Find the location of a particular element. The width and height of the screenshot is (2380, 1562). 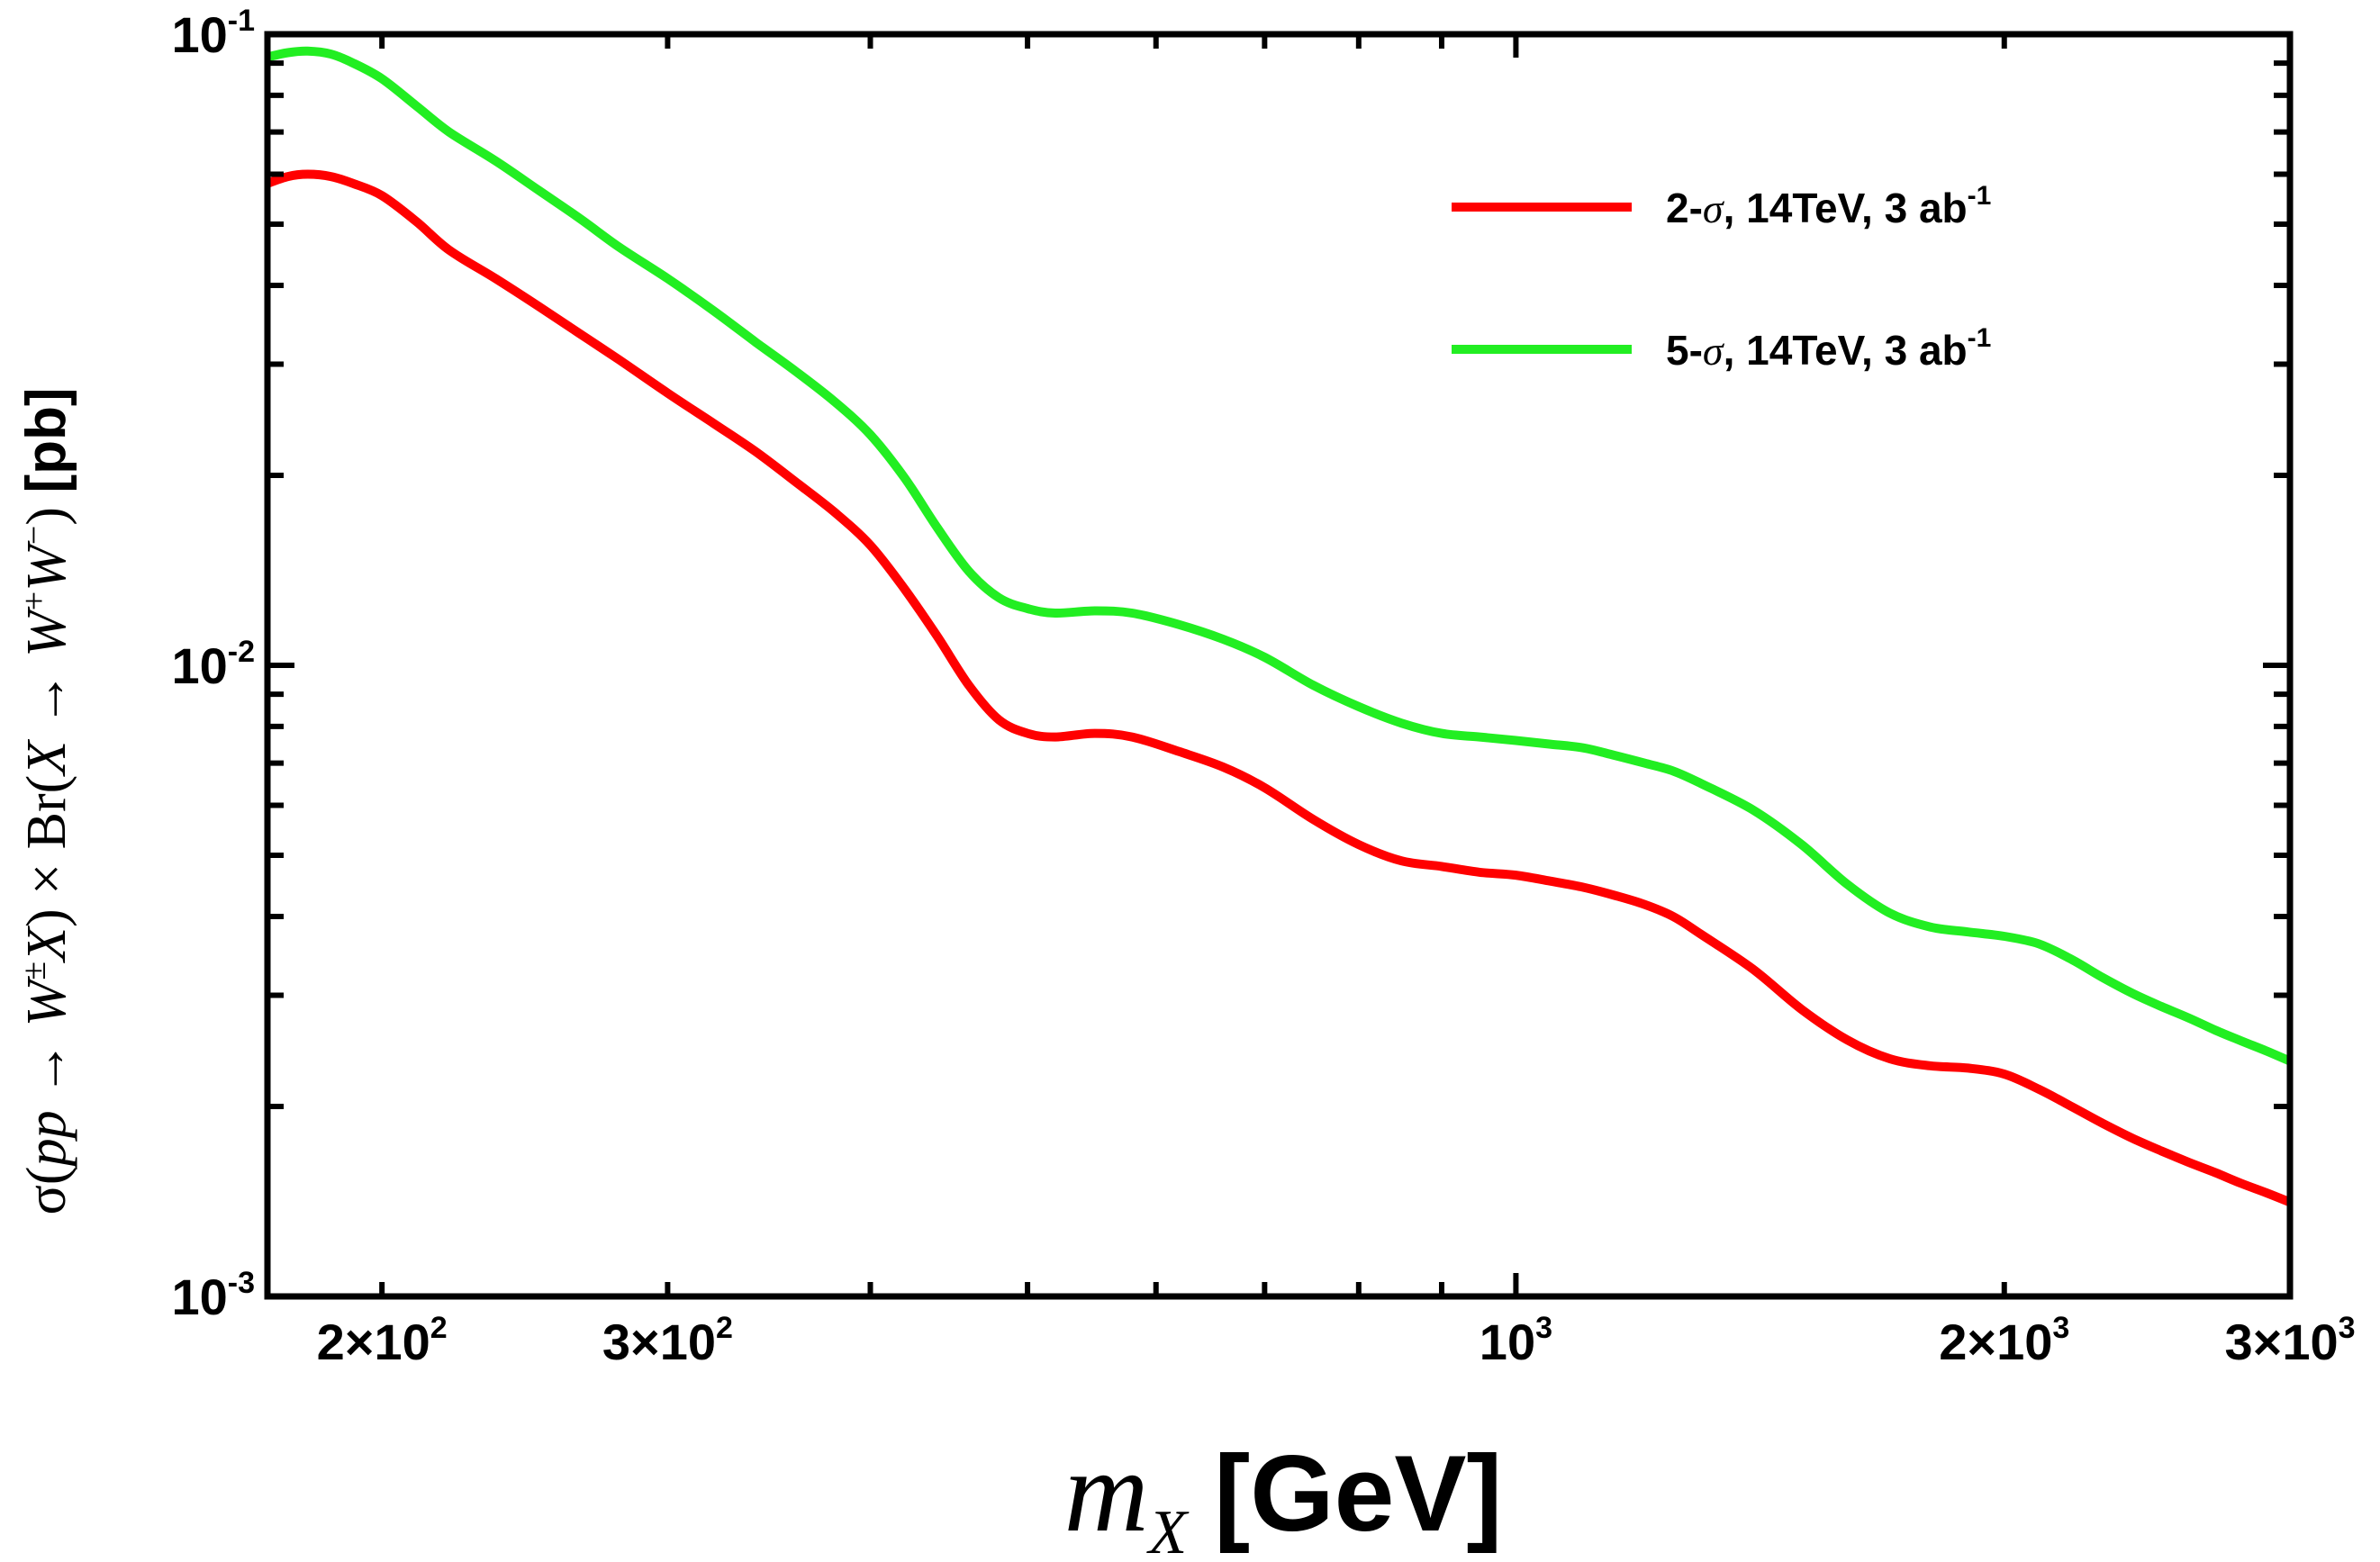

y-tick-label: 10⁻¹ is located at coordinates (213, 33).